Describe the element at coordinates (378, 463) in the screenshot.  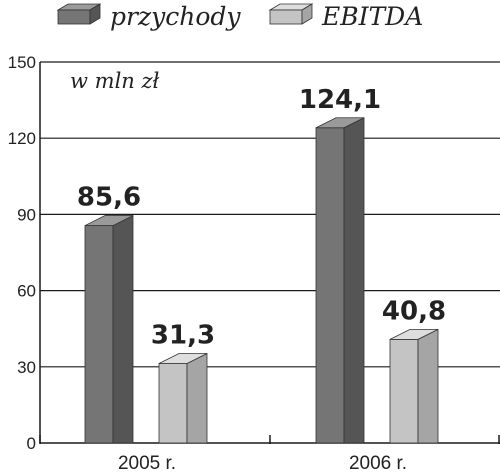
I see `x-category-label: 2006 r.` at that location.